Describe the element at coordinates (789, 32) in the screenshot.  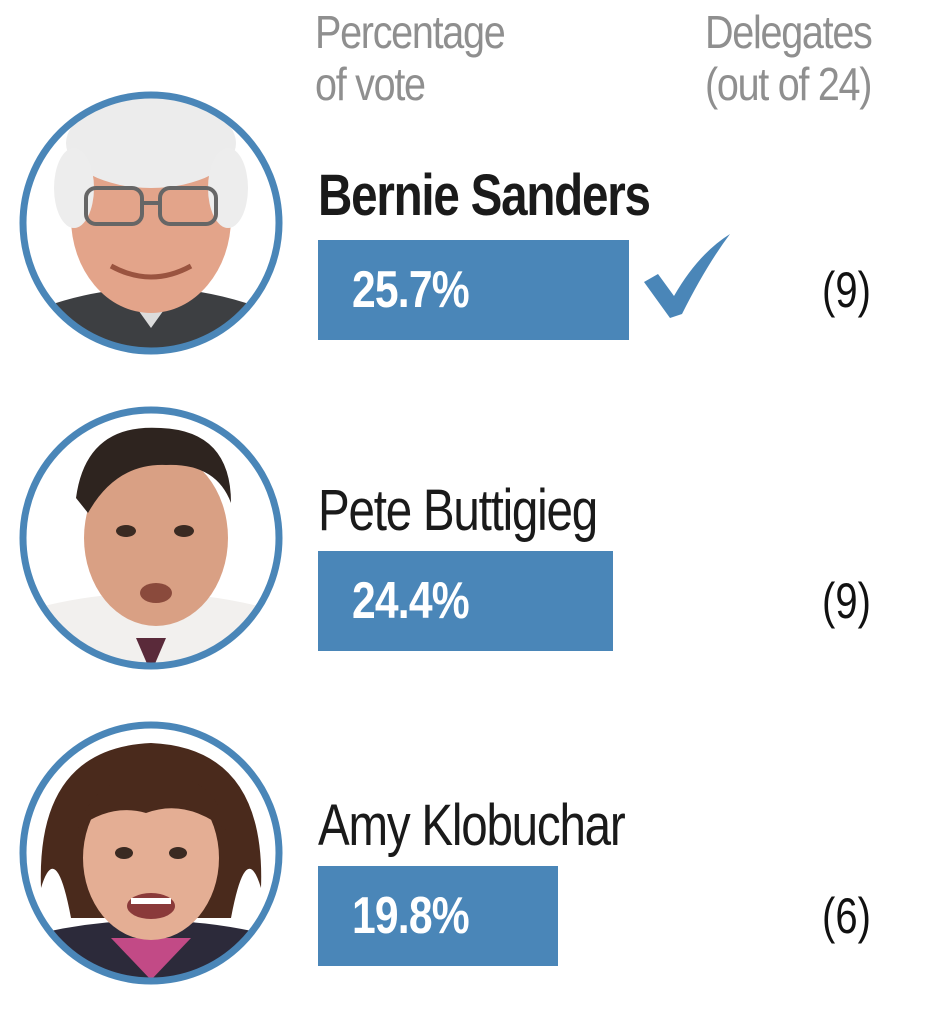
I see `delegates-header-line1: Delegates` at that location.